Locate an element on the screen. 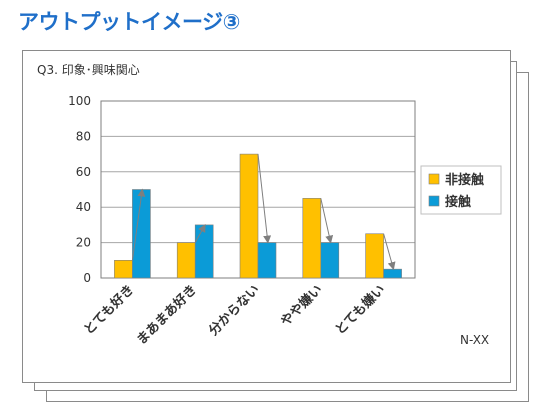 This screenshot has width=550, height=411. category-label: まあまあ好き is located at coordinates (167, 315).